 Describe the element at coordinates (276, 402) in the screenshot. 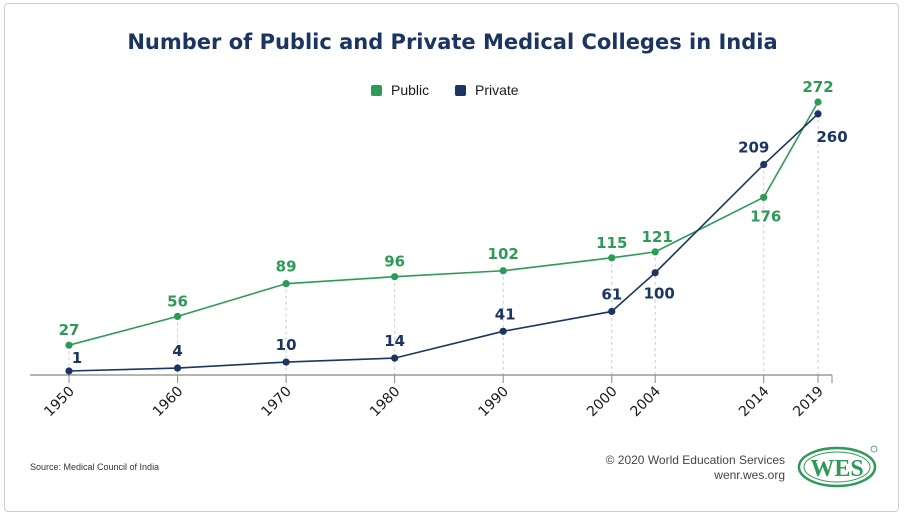

I see `x-tick-label-1970: 1970` at that location.